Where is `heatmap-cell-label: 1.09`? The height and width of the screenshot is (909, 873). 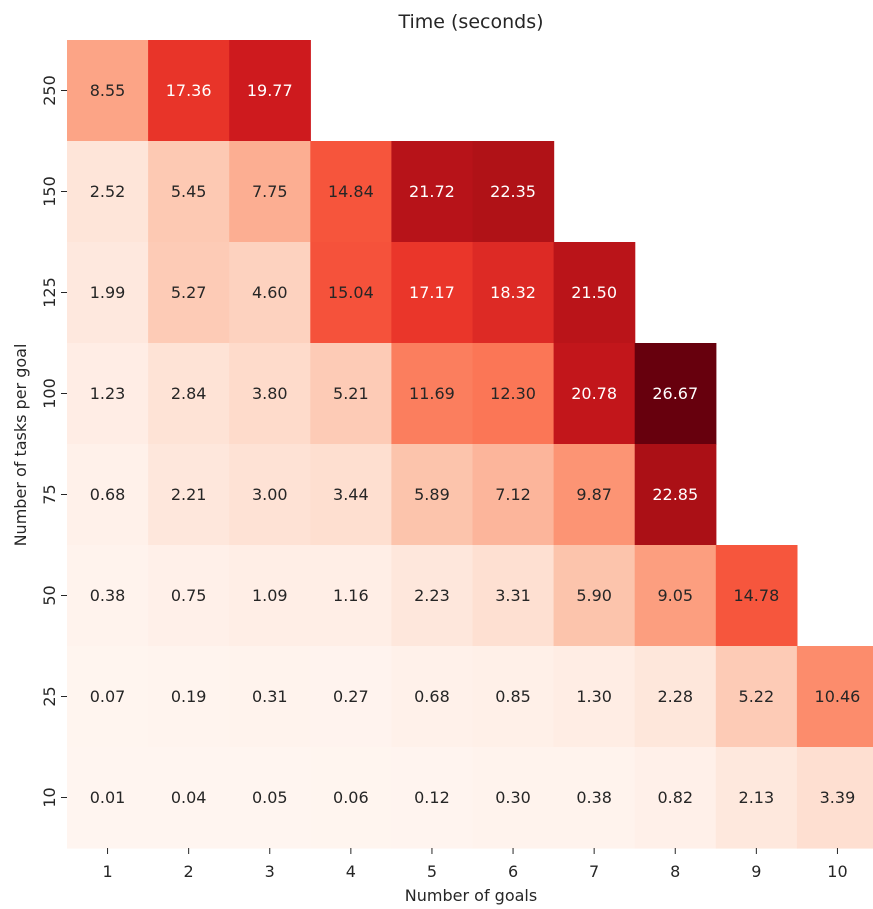
heatmap-cell-label: 1.09 is located at coordinates (270, 595).